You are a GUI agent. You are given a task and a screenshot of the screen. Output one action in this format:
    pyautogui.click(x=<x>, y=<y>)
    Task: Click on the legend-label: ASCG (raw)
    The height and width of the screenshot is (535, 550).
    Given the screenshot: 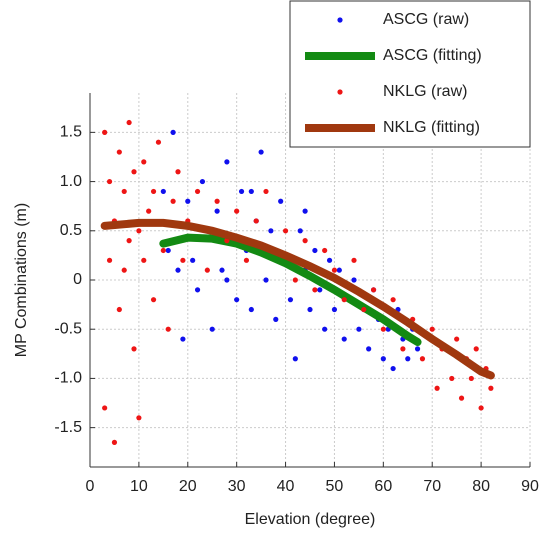 What is the action you would take?
    pyautogui.click(x=426, y=19)
    